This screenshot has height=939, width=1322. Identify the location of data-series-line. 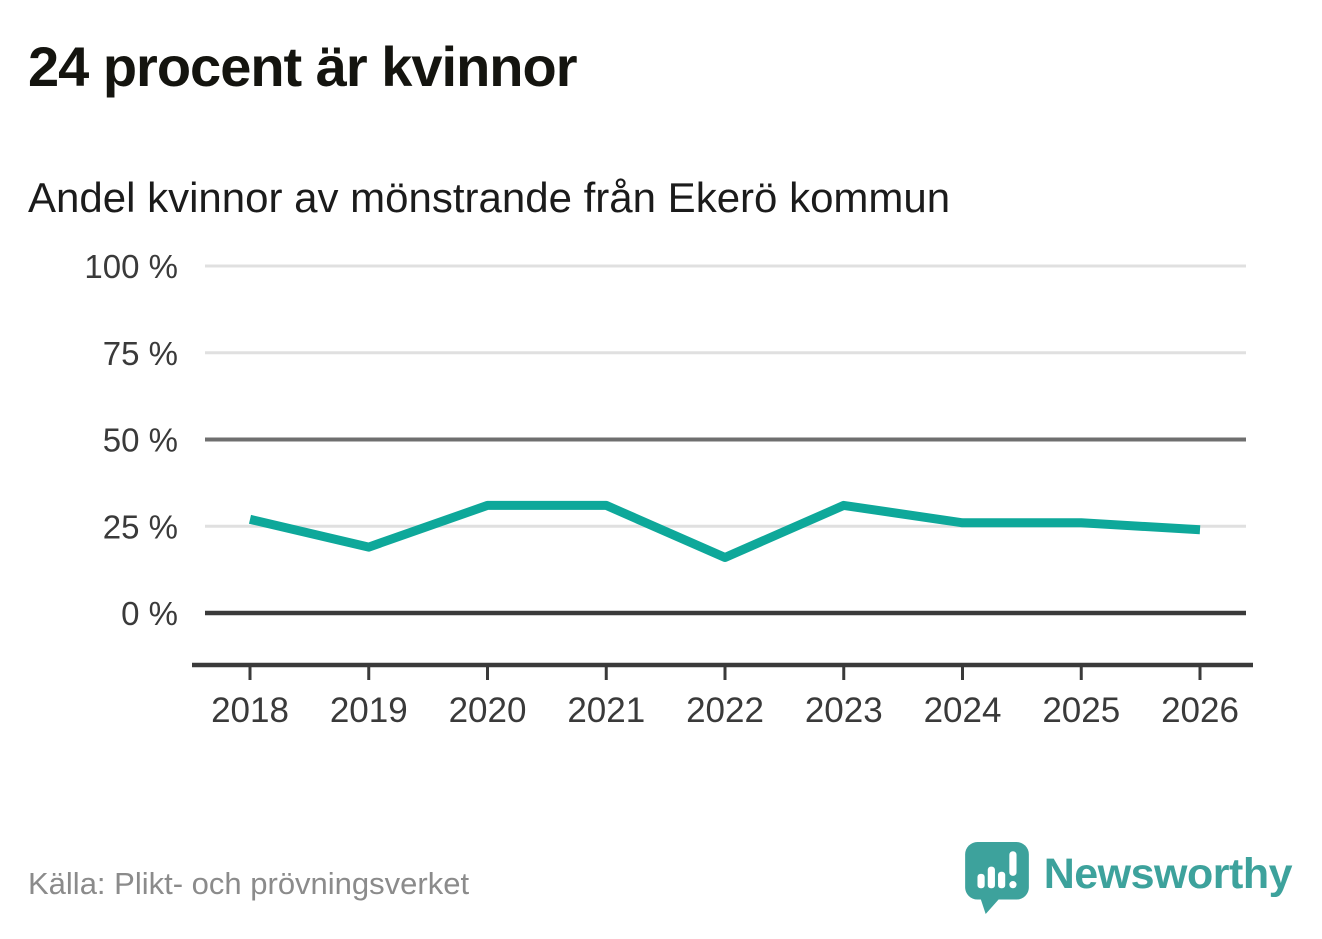
(724, 531).